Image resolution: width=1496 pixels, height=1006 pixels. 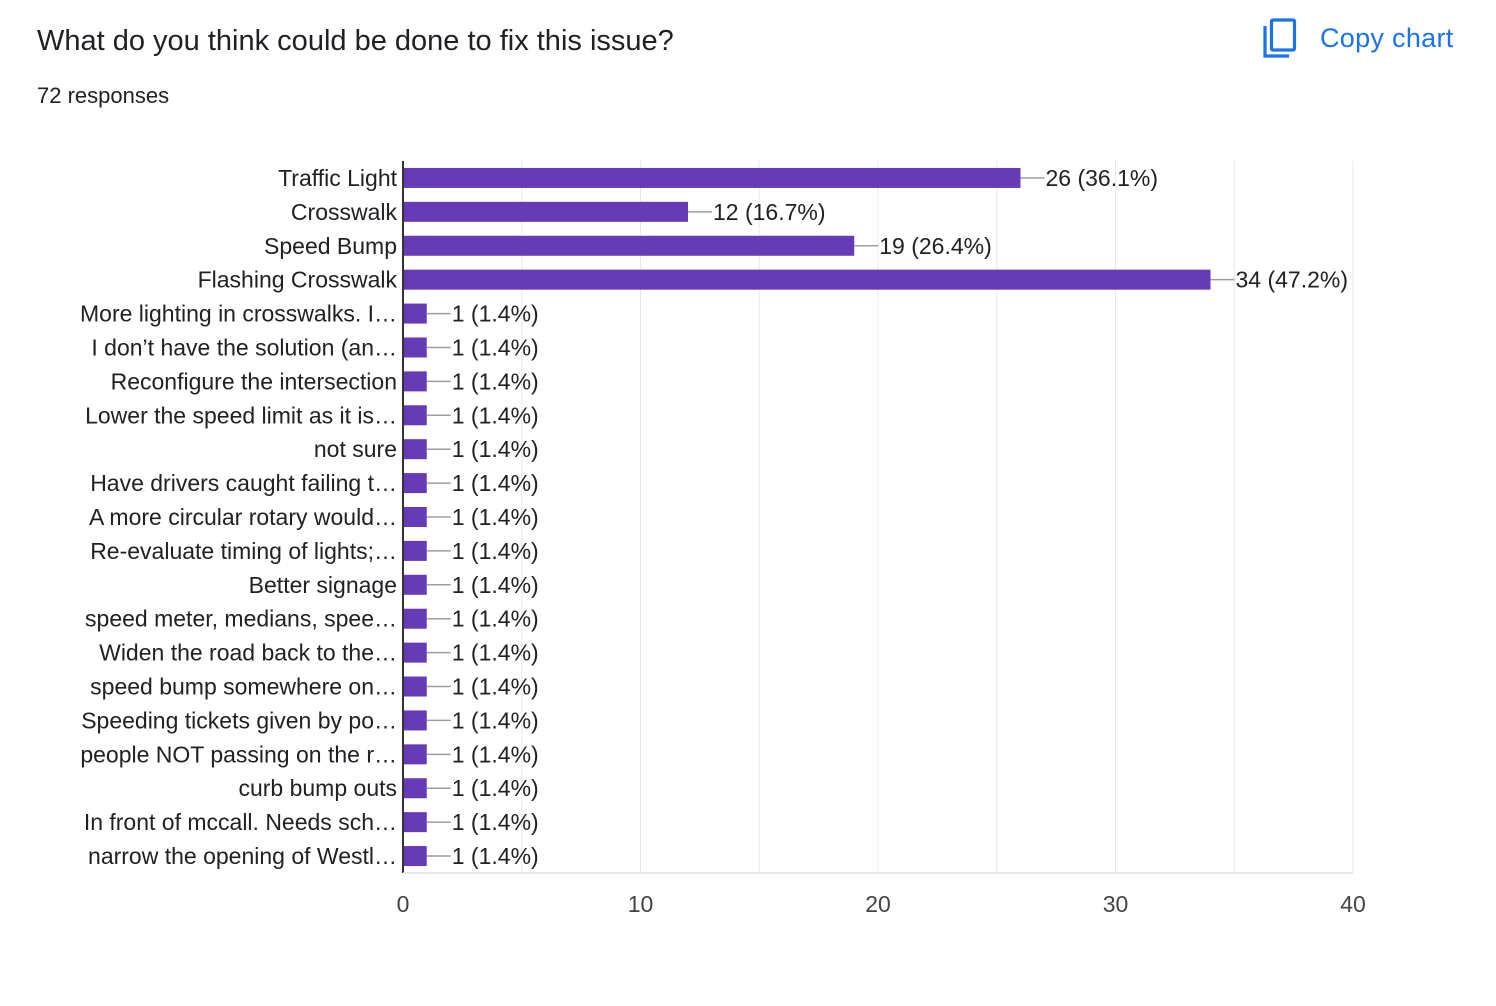 What do you see at coordinates (355, 449) in the screenshot?
I see `category-label: not sure` at bounding box center [355, 449].